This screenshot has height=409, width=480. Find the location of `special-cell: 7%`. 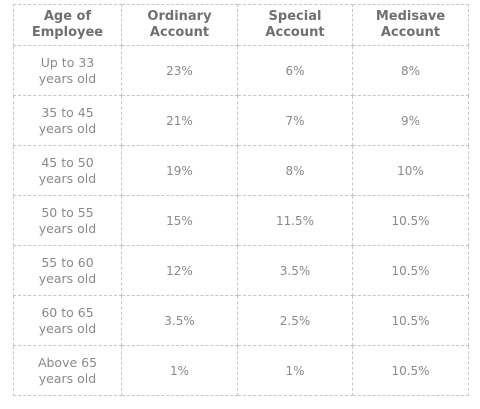

special-cell: 7% is located at coordinates (295, 120).